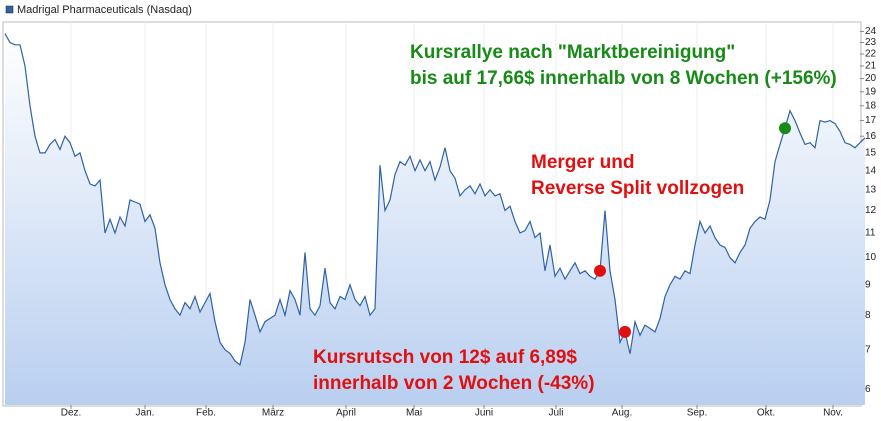  What do you see at coordinates (454, 383) in the screenshot?
I see `annotation-text: innerhalb von 2 Wochen (-43%)` at bounding box center [454, 383].